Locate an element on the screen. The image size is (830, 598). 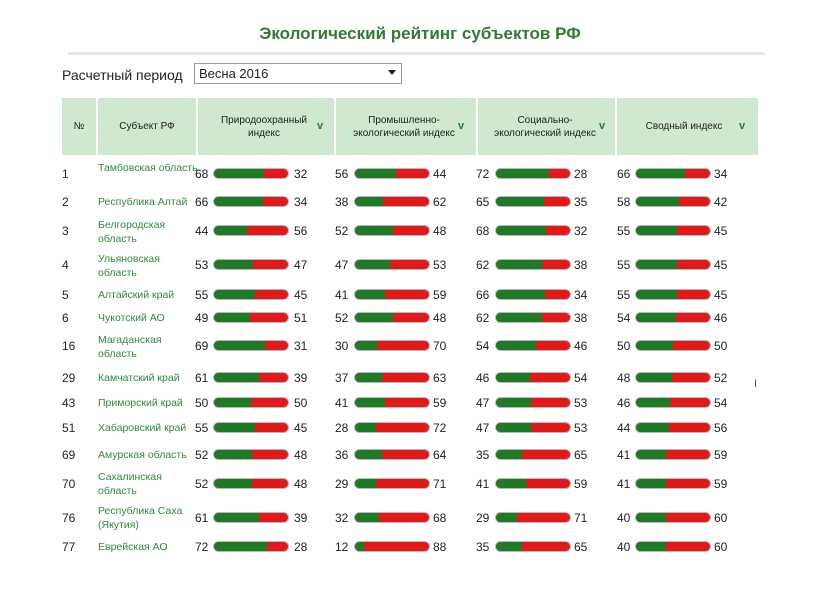
row-number: 76 is located at coordinates (69, 518).